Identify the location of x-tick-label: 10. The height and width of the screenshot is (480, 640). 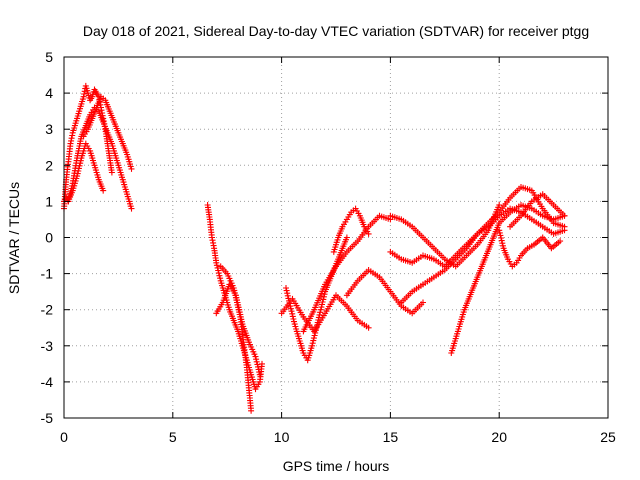
(282, 437).